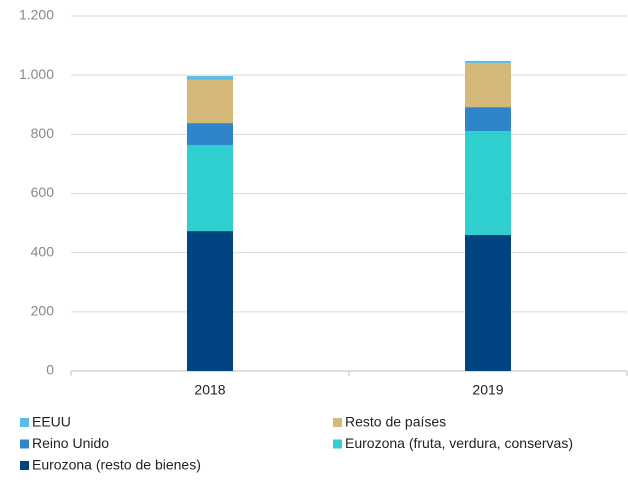  What do you see at coordinates (487, 390) in the screenshot?
I see `x-tick-label: 2019` at bounding box center [487, 390].